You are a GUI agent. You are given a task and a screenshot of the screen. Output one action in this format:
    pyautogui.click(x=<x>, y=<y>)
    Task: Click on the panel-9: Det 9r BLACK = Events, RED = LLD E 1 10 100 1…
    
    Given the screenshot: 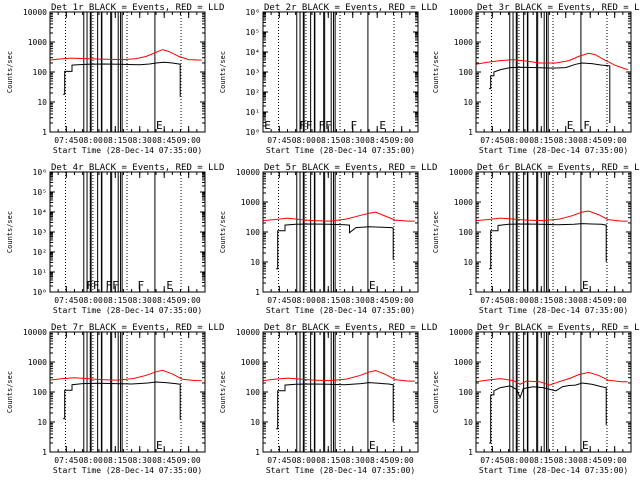 What is the action you would take?
    pyautogui.click(x=536, y=399)
    